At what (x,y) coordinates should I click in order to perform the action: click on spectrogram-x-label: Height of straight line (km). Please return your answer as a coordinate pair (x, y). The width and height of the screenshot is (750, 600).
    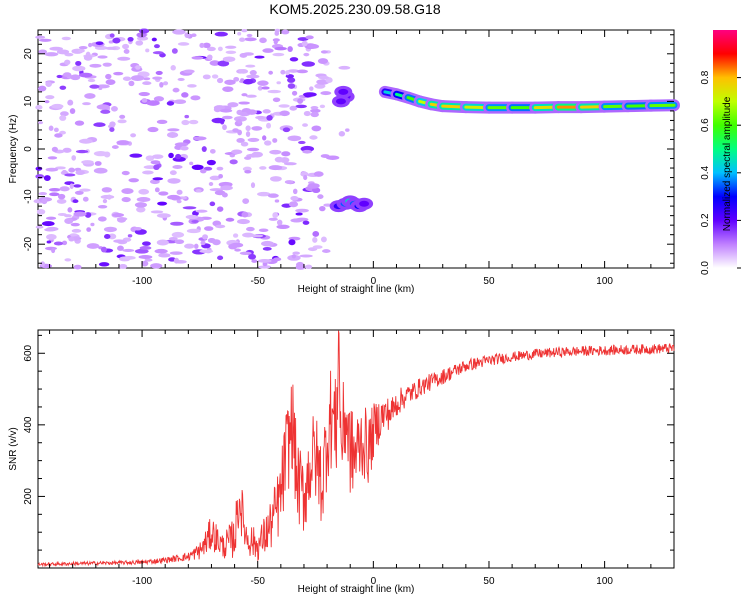
    Looking at the image, I should click on (356, 289).